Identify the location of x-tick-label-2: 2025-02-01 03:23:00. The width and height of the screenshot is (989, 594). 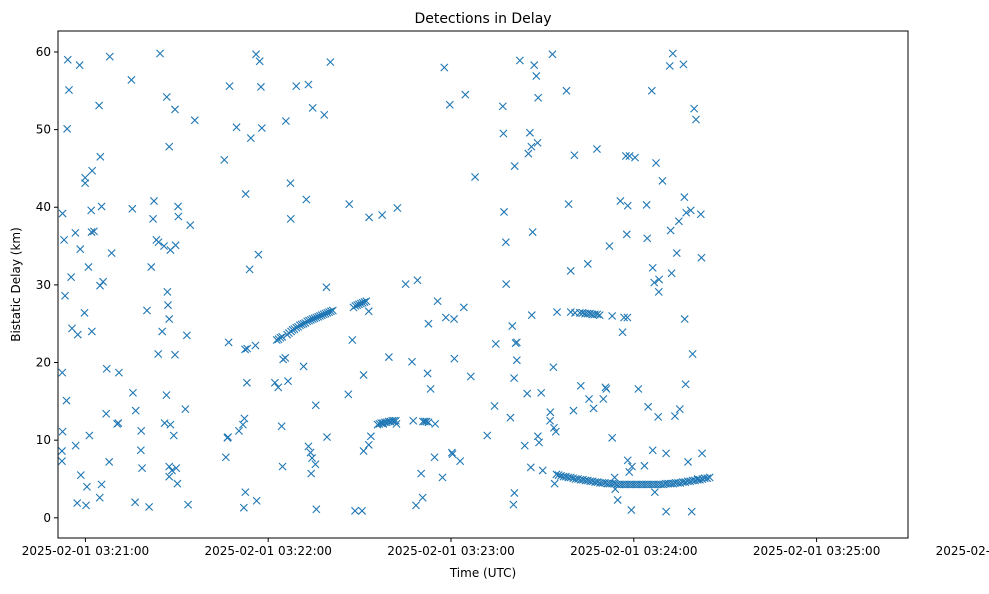
(450, 551).